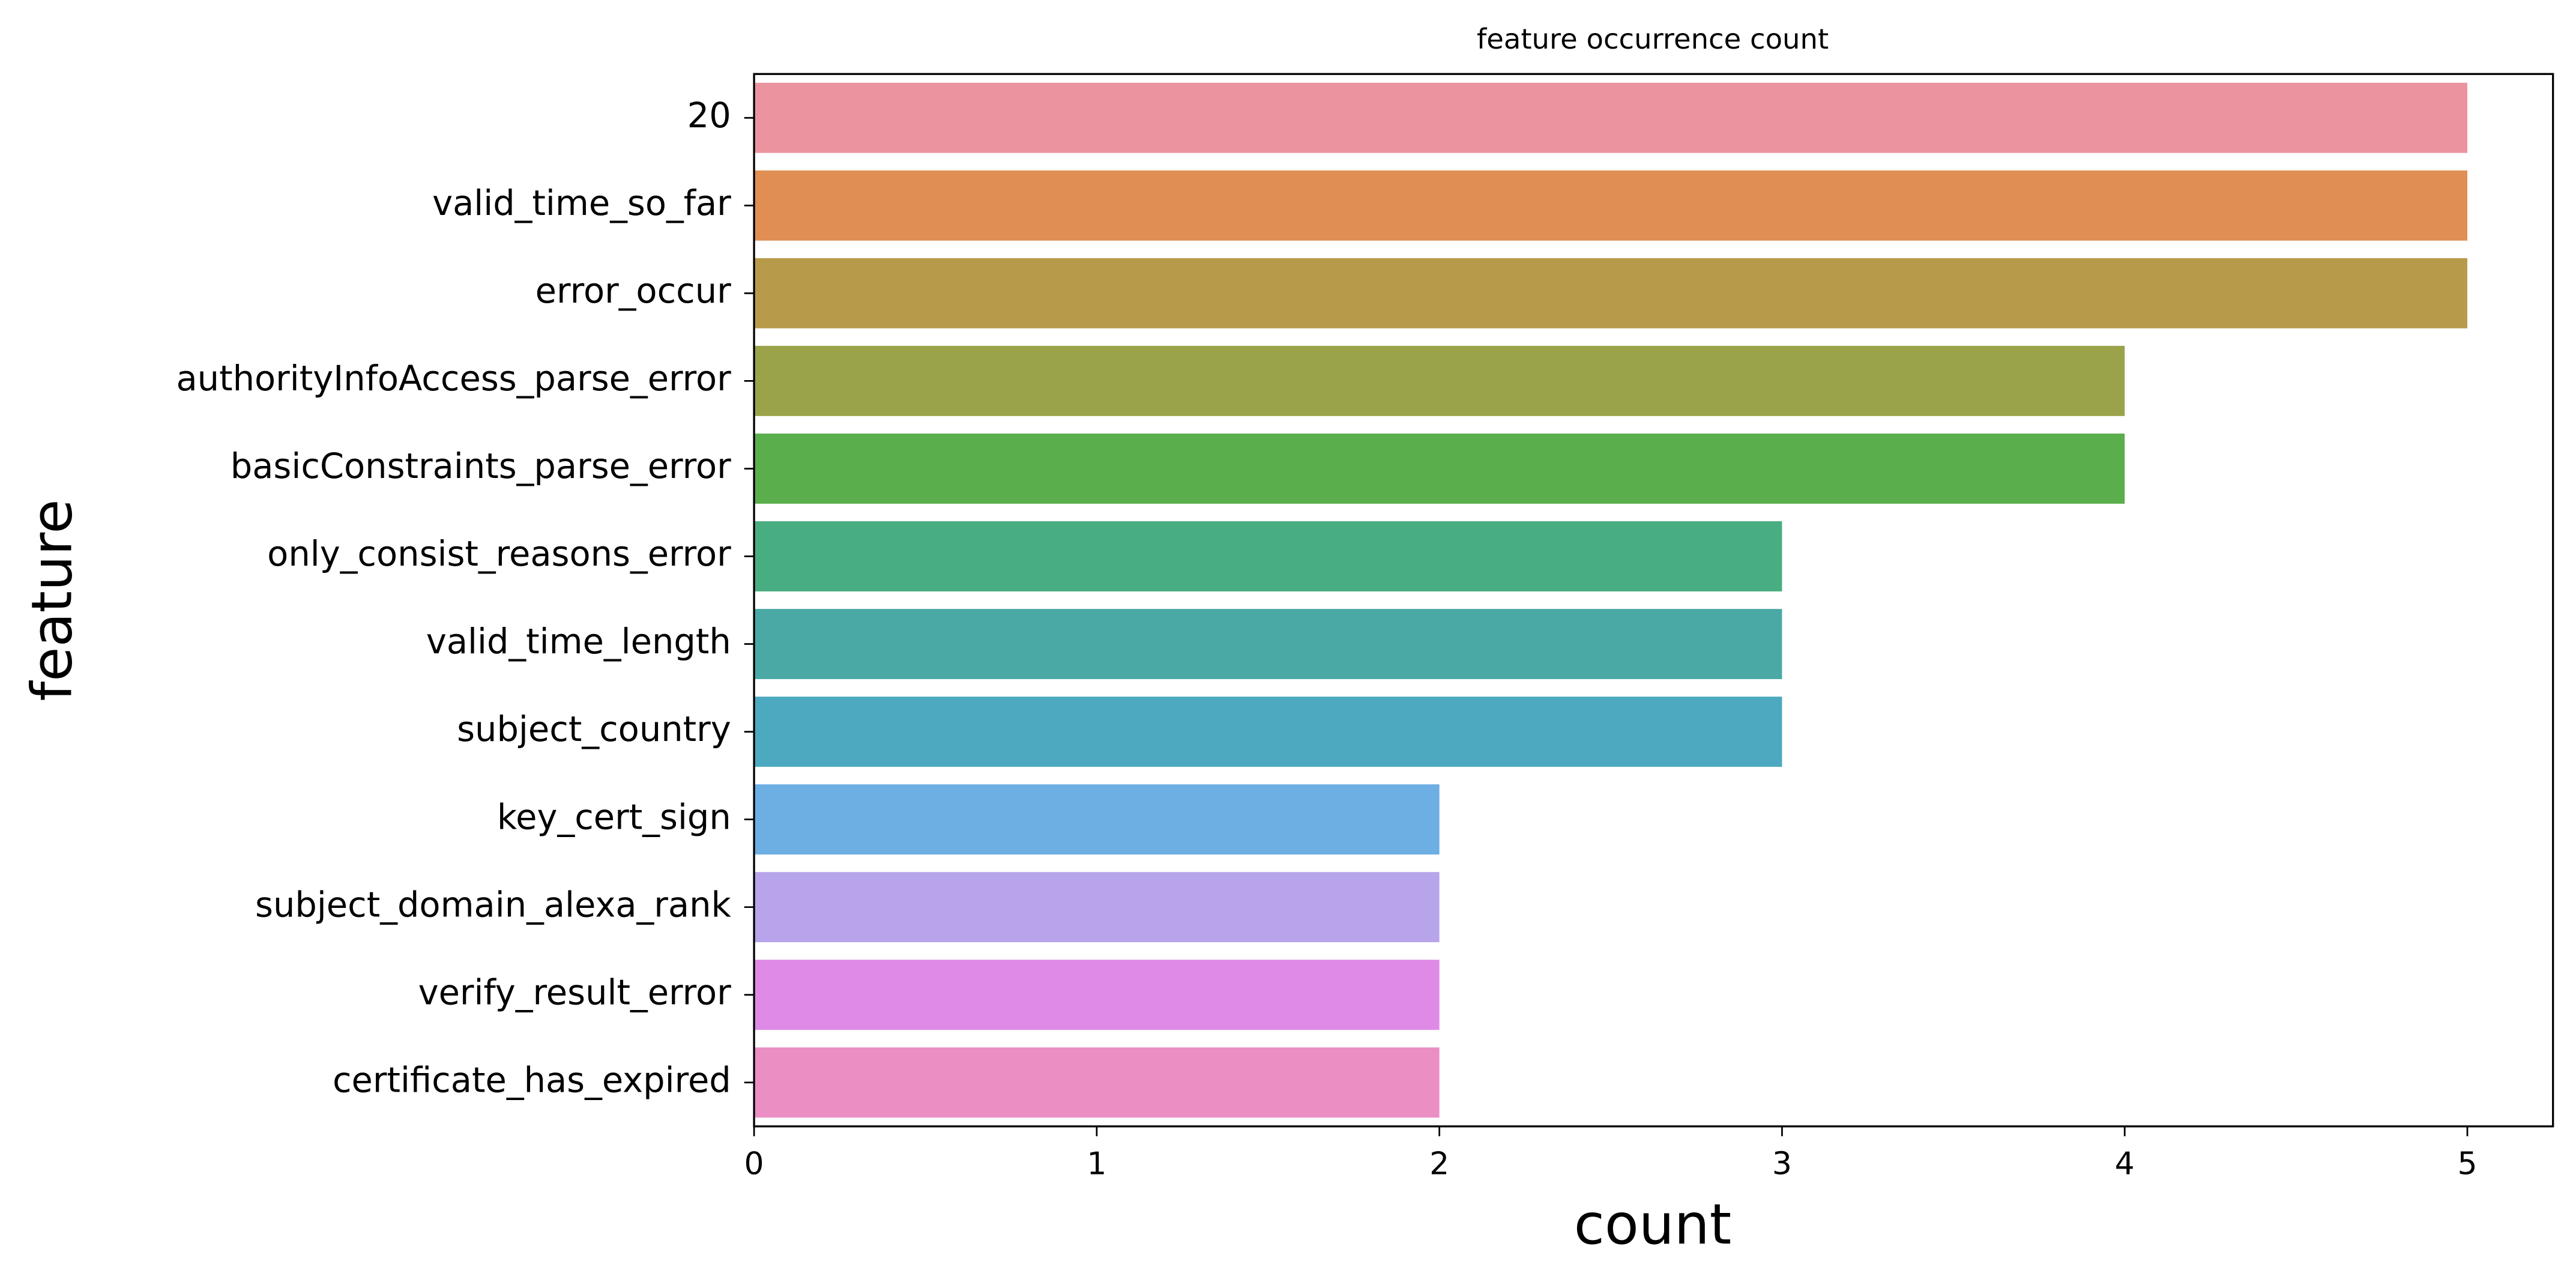 The height and width of the screenshot is (1276, 2576). What do you see at coordinates (499, 554) in the screenshot?
I see `y-tick-label: only_consist_reasons_error` at bounding box center [499, 554].